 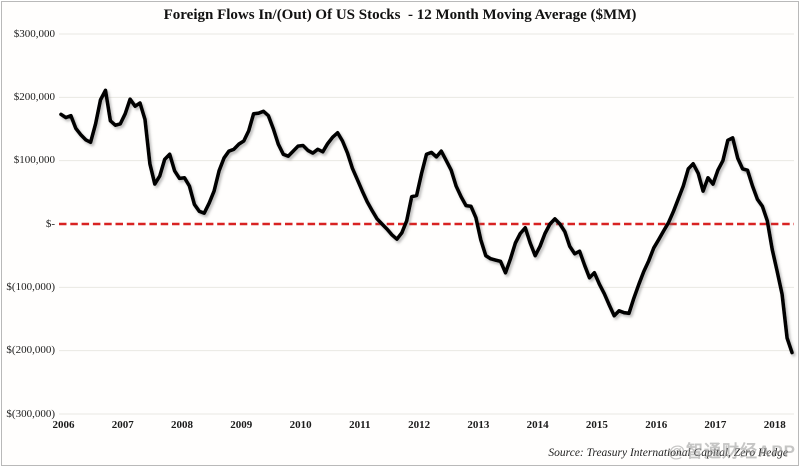 I want to click on y-axis-tick-label: $-, so click(x=50, y=223).